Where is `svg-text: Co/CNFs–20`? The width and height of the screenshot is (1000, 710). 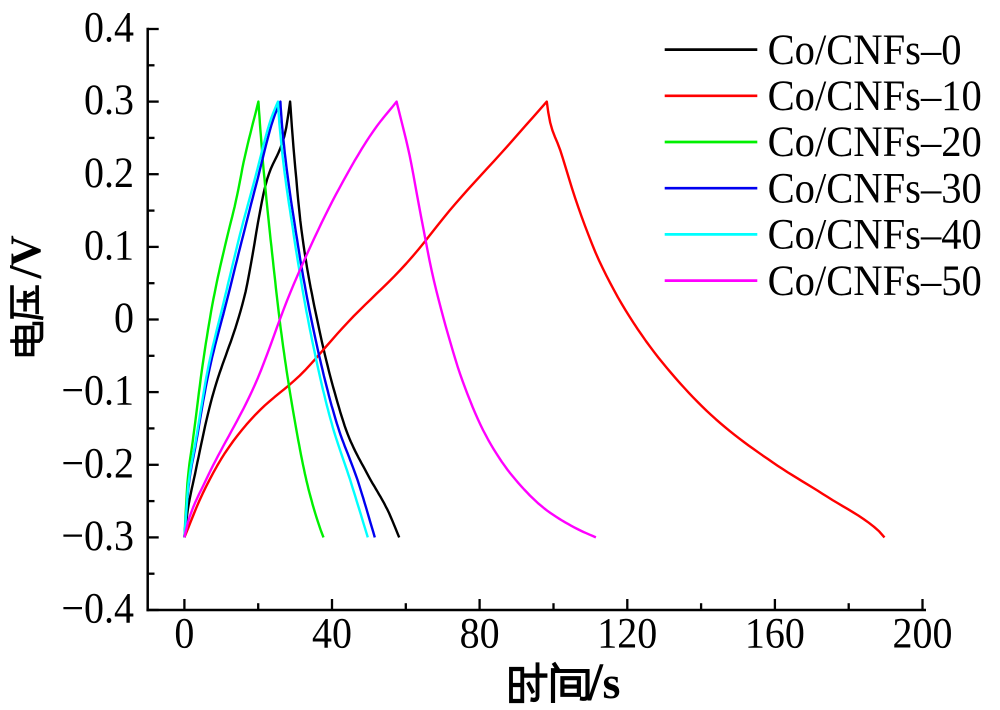 svg-text: Co/CNFs–20 is located at coordinates (875, 142).